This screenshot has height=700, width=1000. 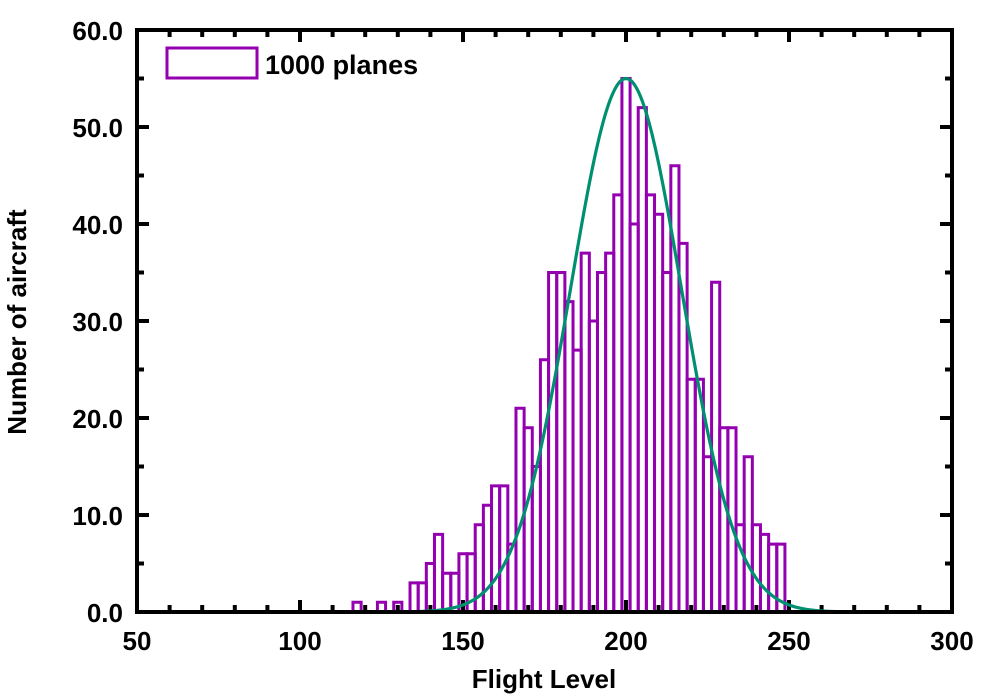 I want to click on x-tick-label: 50, so click(x=137, y=641).